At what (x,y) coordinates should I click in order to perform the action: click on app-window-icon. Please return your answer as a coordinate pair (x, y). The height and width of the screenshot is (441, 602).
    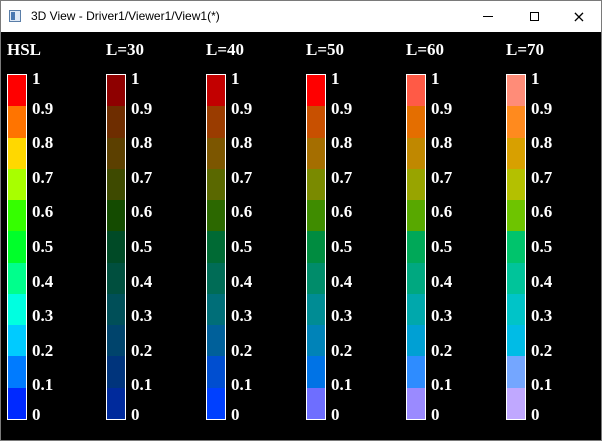
    Looking at the image, I should click on (15, 16).